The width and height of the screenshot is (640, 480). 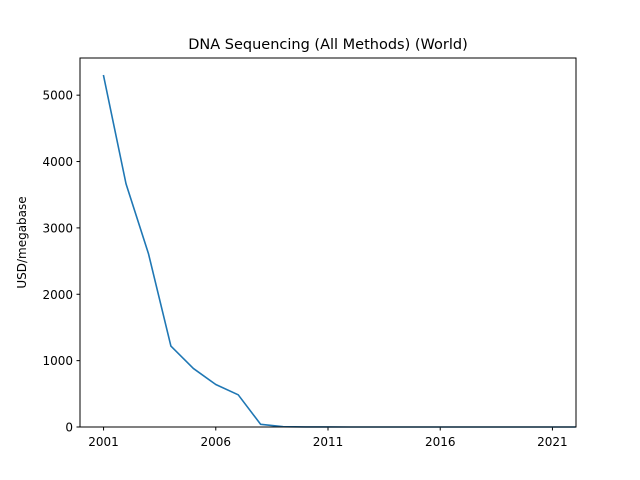 What do you see at coordinates (328, 442) in the screenshot?
I see `x-tick-label: 2011` at bounding box center [328, 442].